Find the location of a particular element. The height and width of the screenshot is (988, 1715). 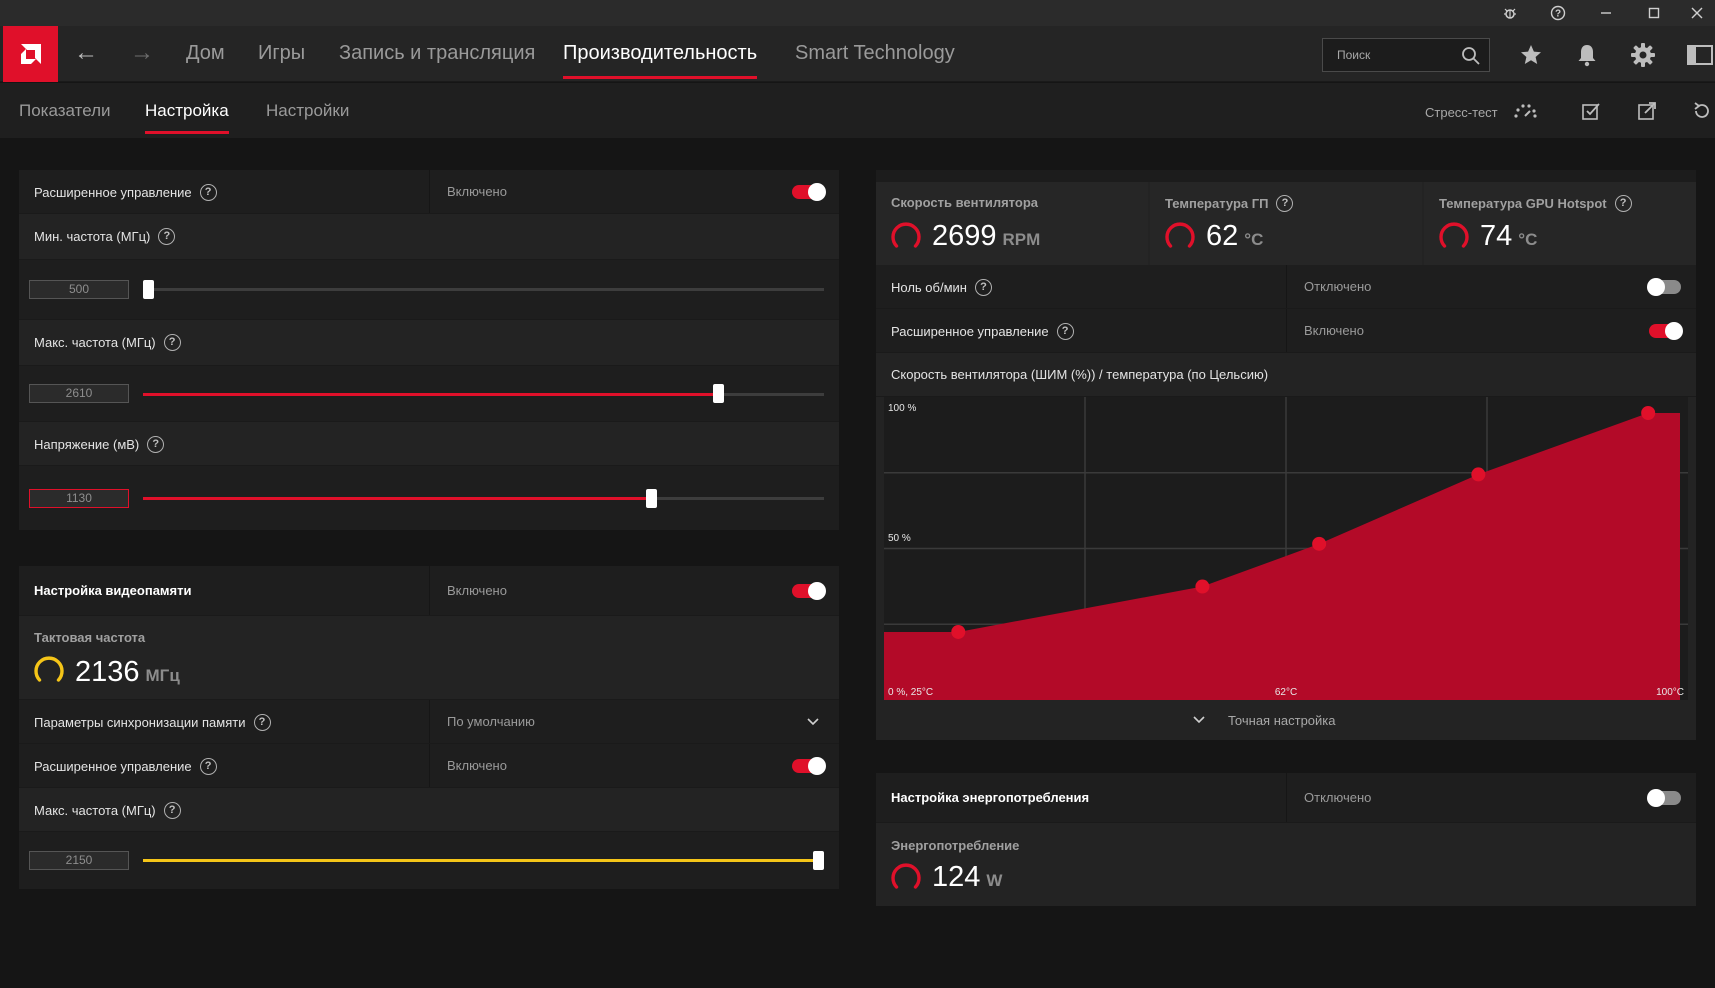

voltage-slider-thumb is located at coordinates (651, 498).